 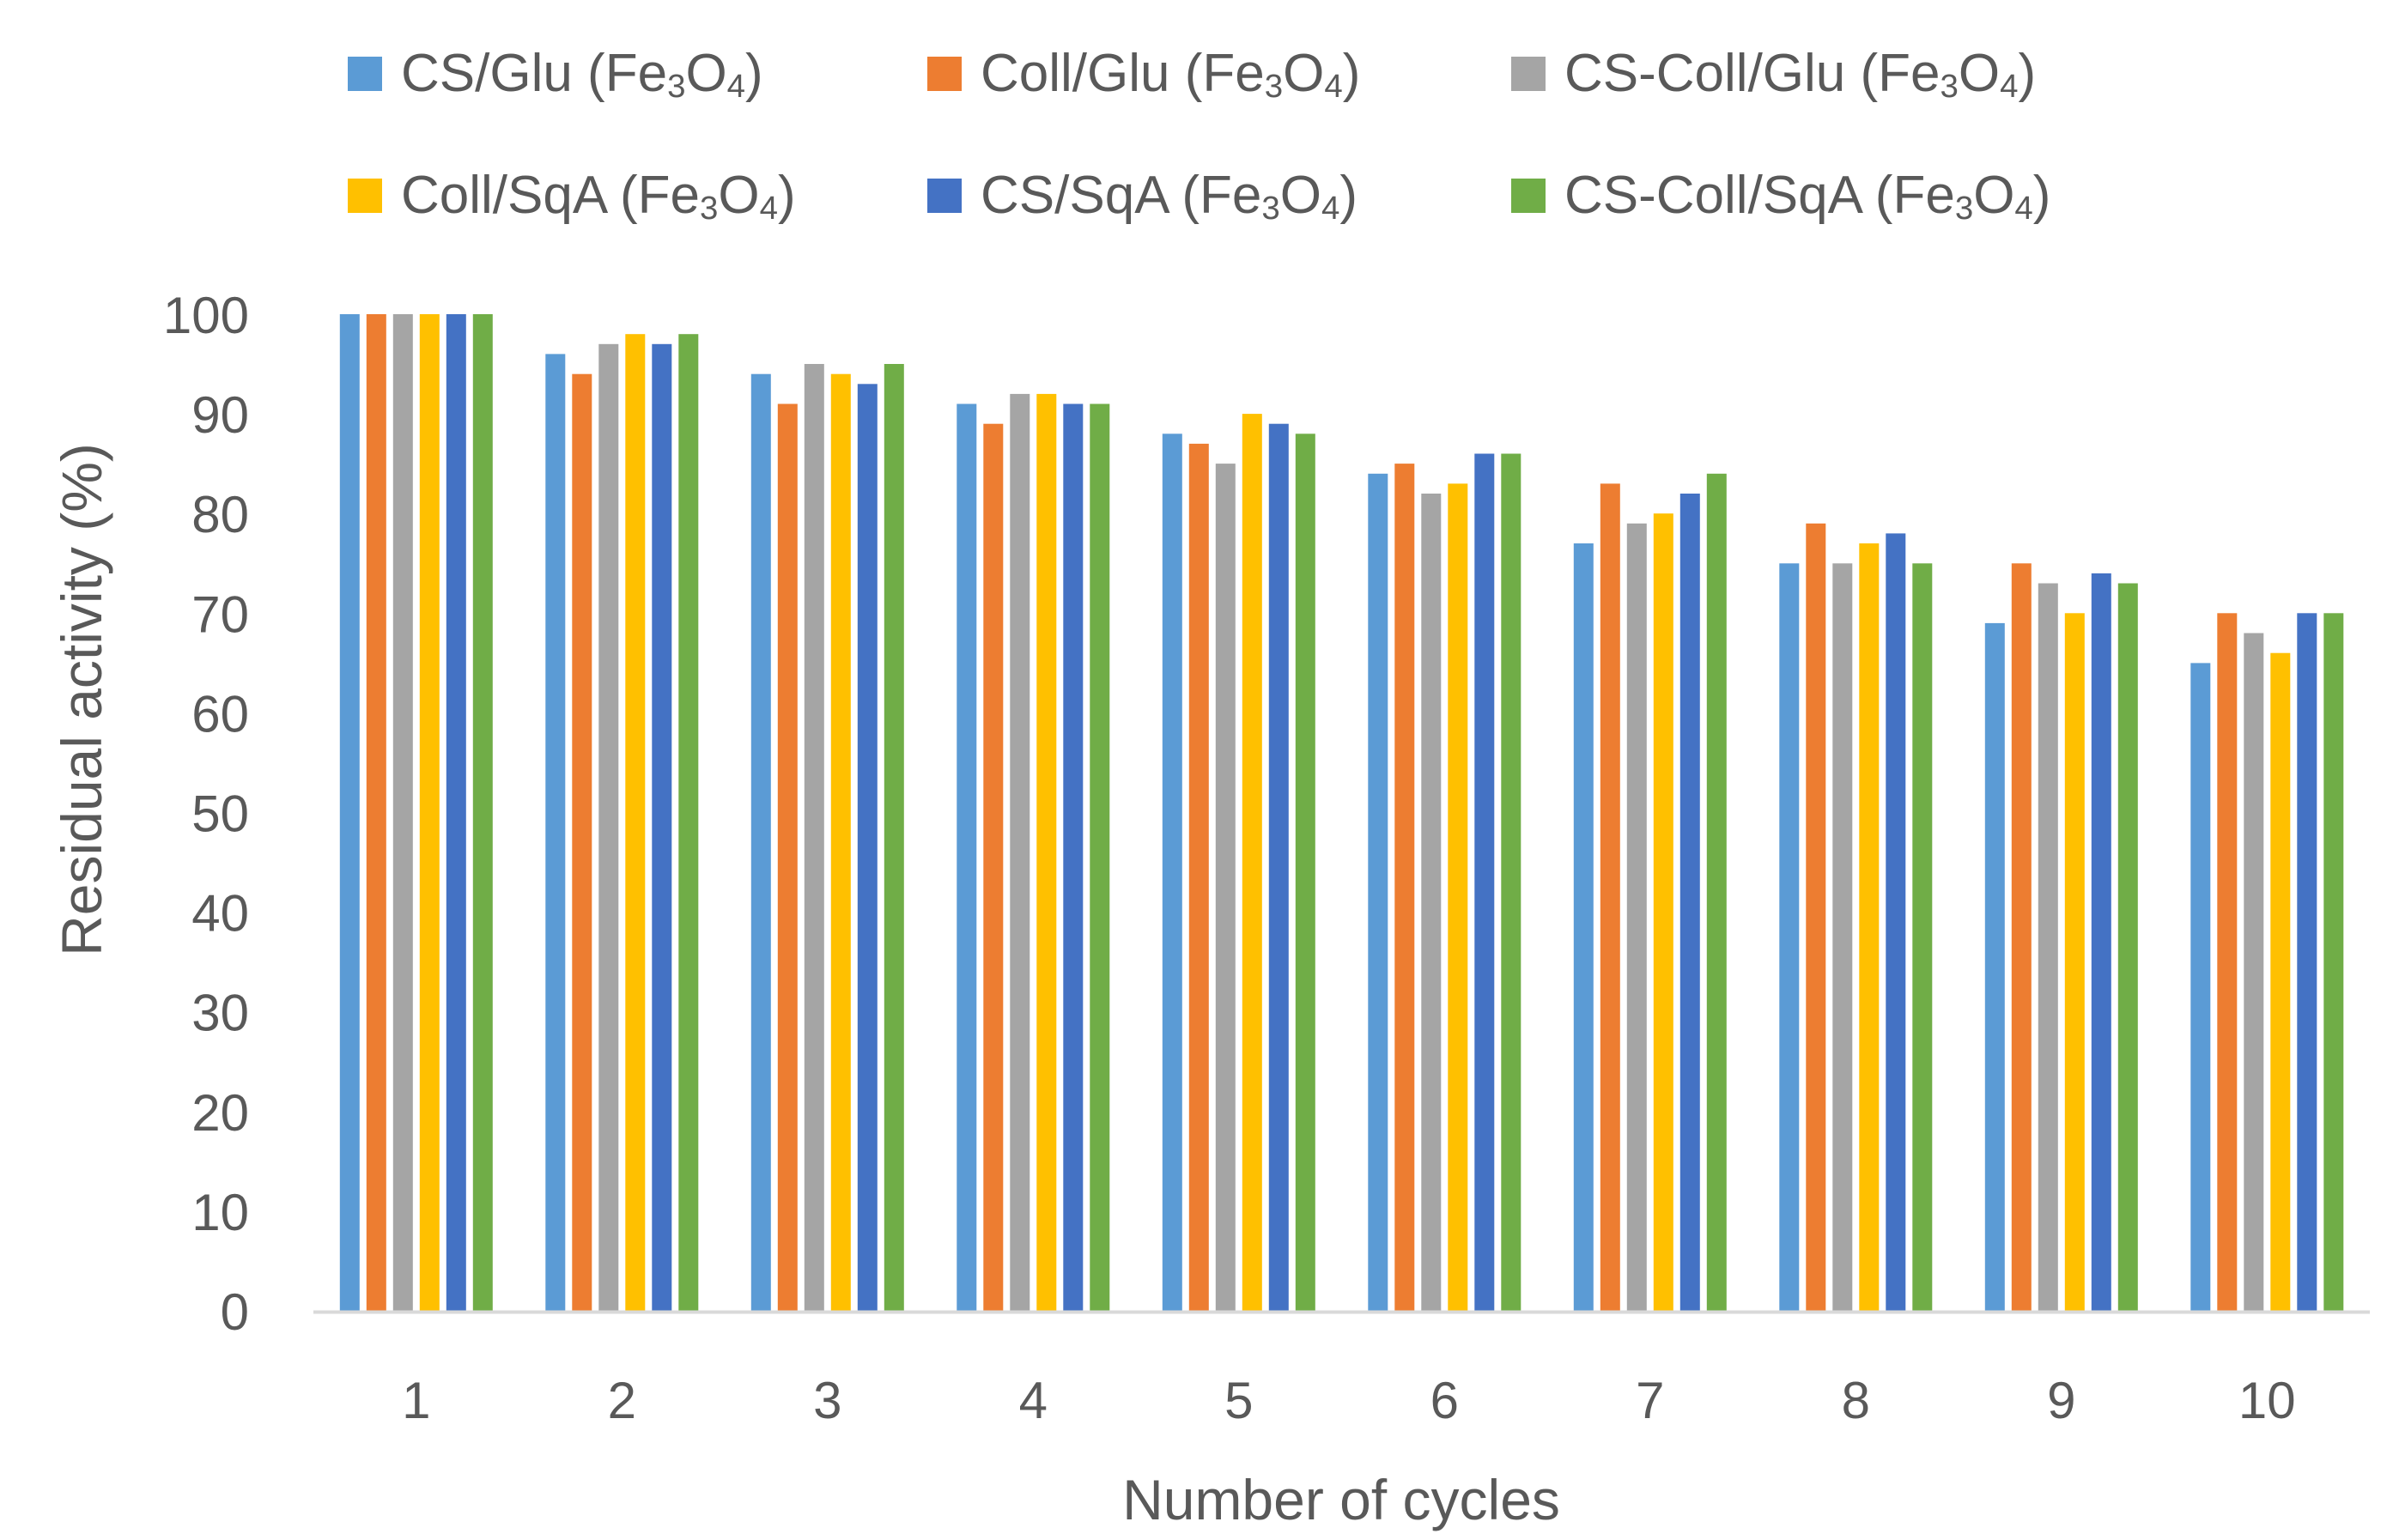 What do you see at coordinates (635, 823) in the screenshot?
I see `bar-series4-cycle2` at bounding box center [635, 823].